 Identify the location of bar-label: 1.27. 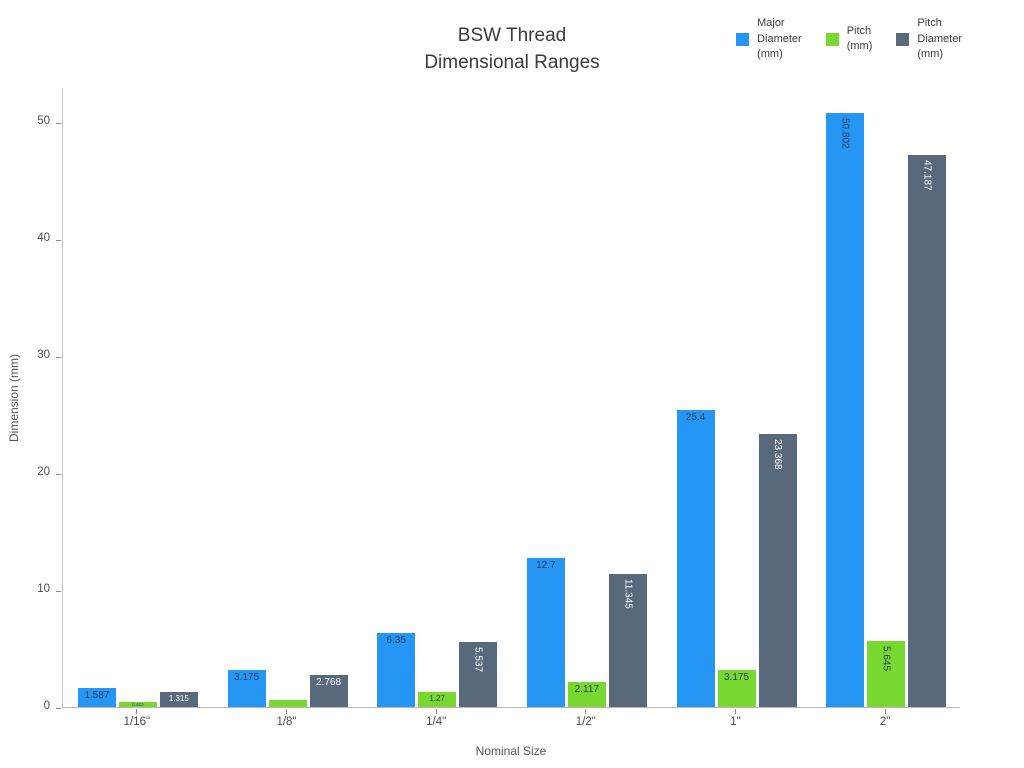
(437, 699).